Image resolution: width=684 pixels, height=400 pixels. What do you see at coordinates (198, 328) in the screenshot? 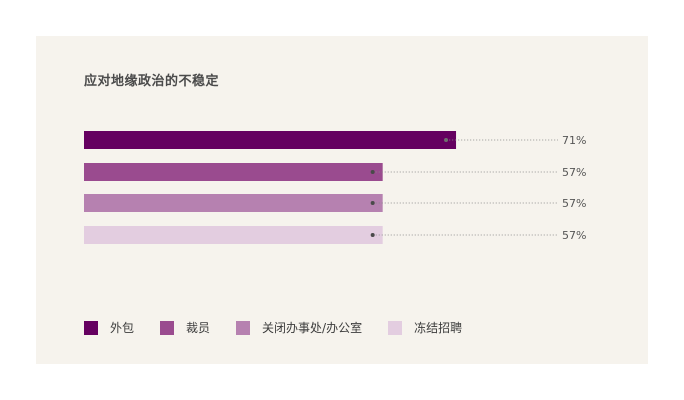
I see `legend-label-2: 裁员` at bounding box center [198, 328].